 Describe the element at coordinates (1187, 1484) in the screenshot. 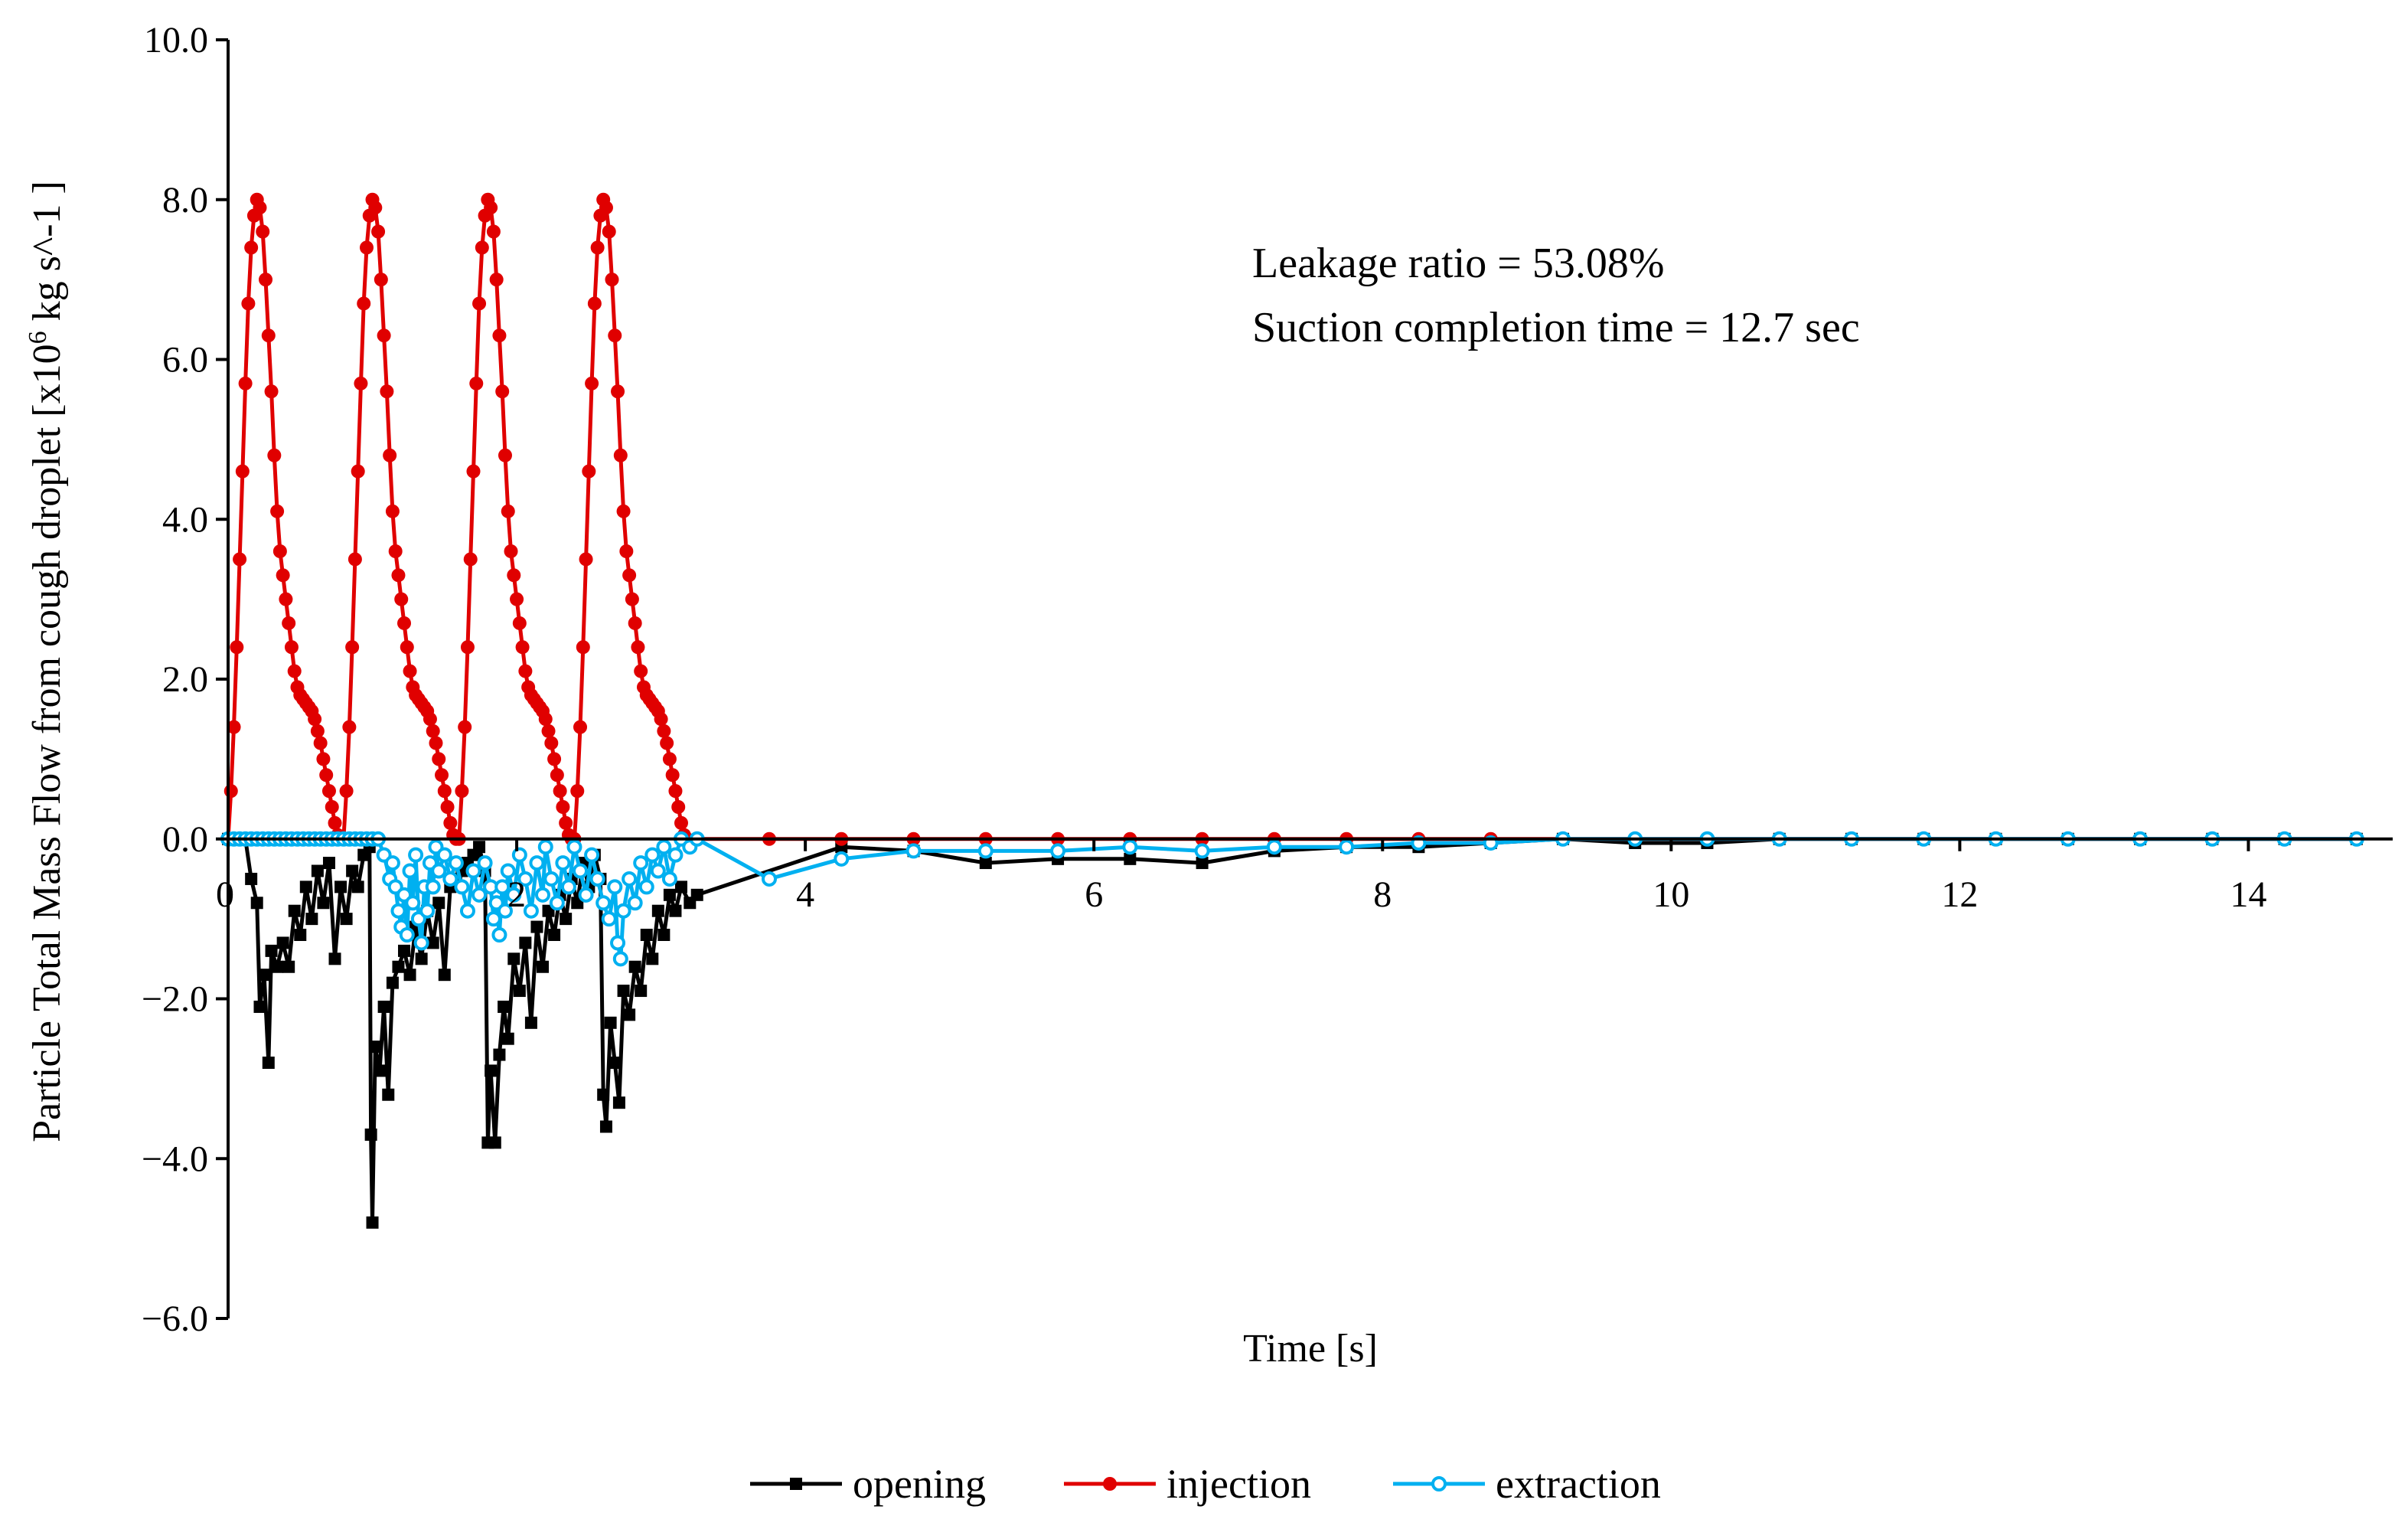

I see `legend-item-injection: injection` at that location.